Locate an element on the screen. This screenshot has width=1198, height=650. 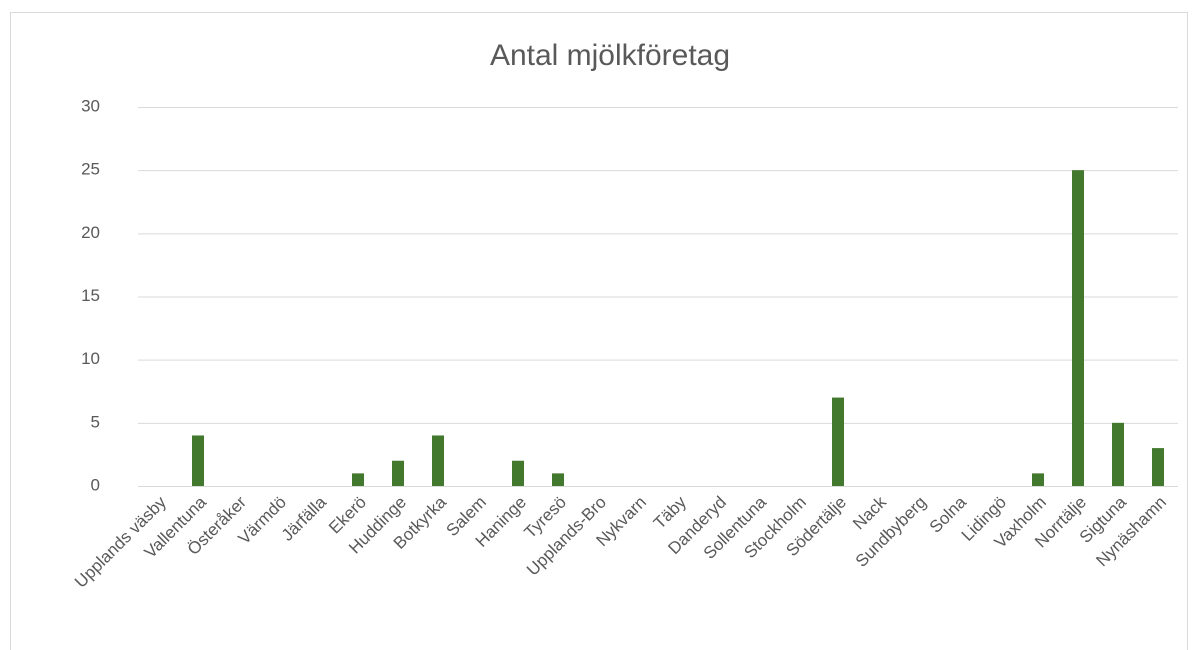
chart-title: Antal mjölkföretag is located at coordinates (610, 55).